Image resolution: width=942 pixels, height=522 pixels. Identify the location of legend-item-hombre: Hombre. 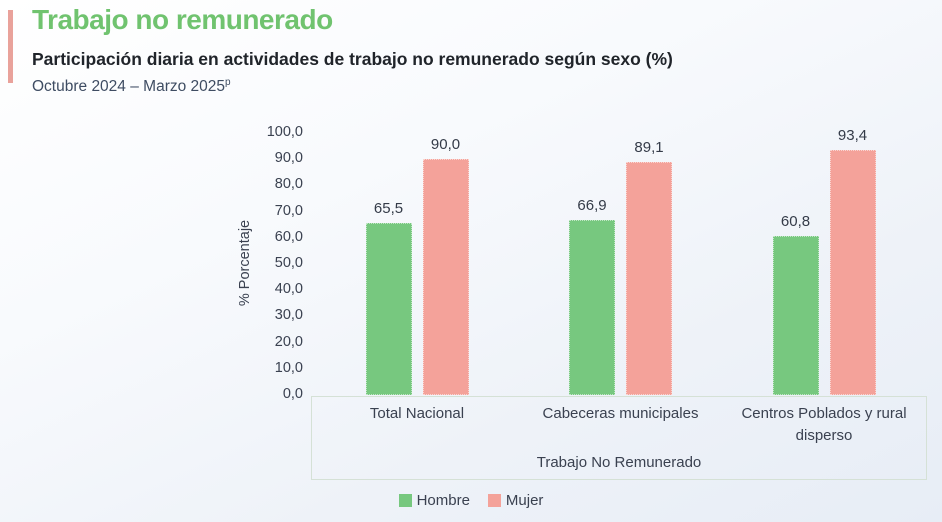
(434, 500).